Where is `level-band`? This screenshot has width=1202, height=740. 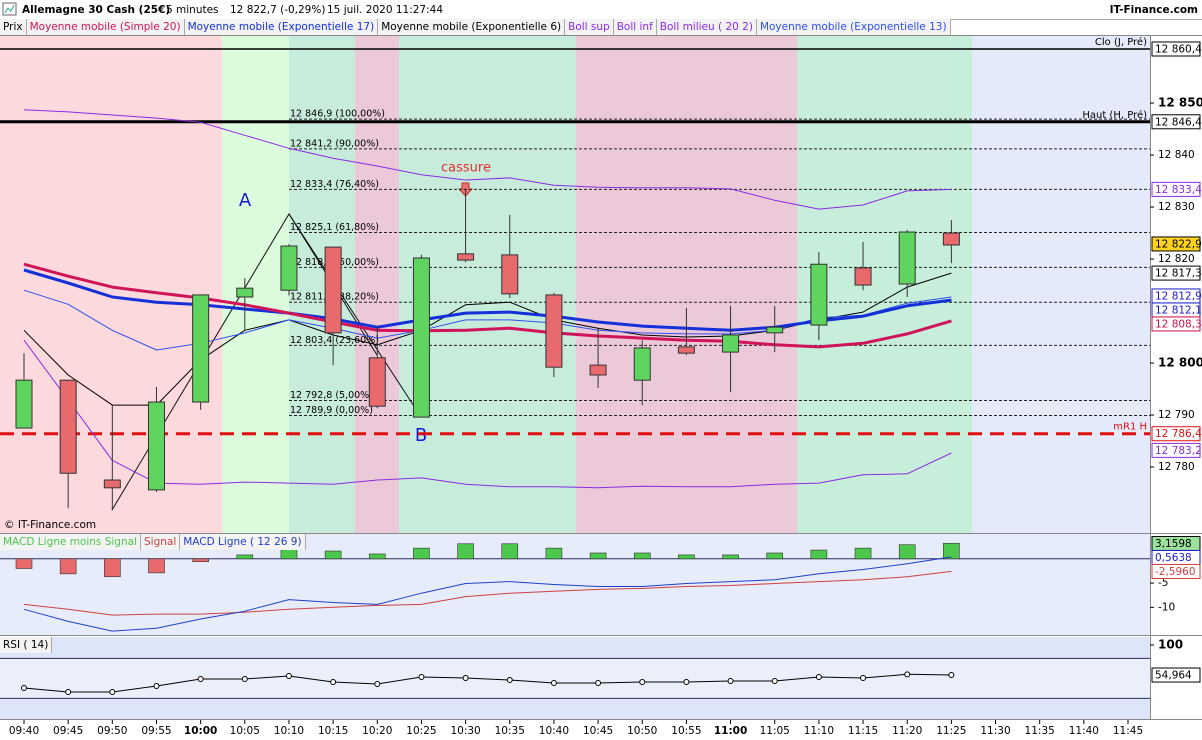 level-band is located at coordinates (575, 678).